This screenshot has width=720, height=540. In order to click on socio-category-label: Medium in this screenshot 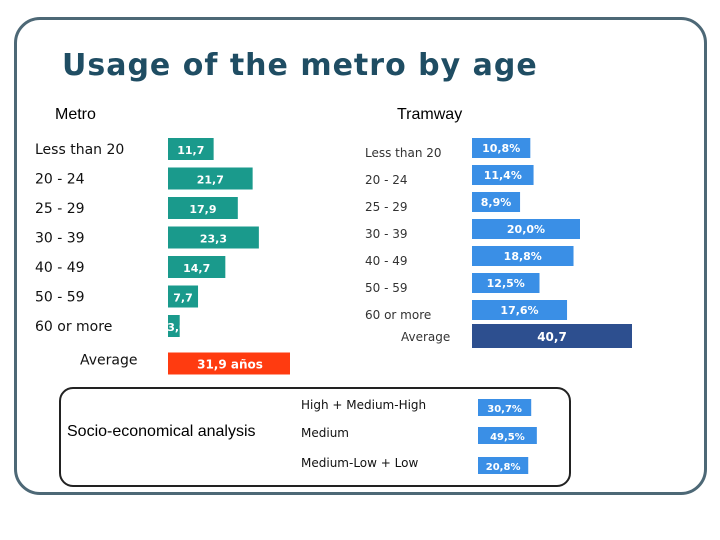, I will do `click(325, 433)`.